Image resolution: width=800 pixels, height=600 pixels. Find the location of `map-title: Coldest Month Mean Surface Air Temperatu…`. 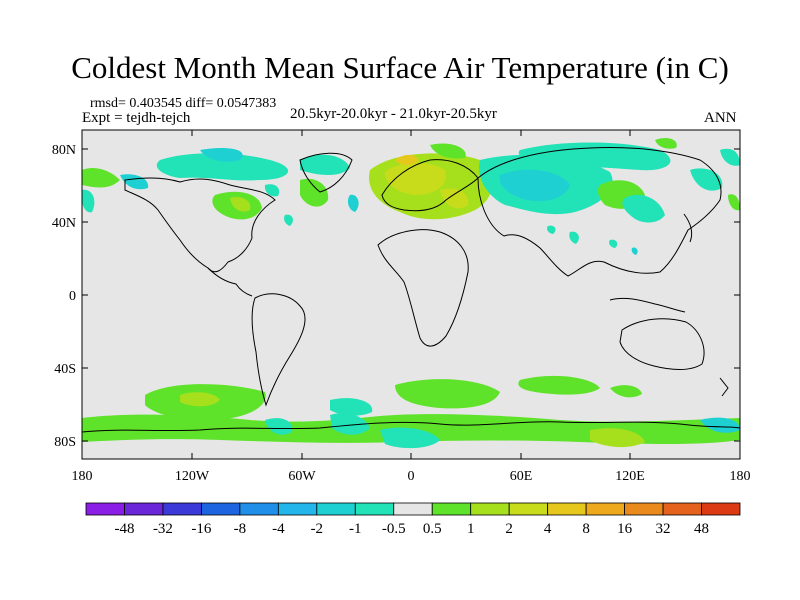

map-title: Coldest Month Mean Surface Air Temperatu… is located at coordinates (400, 67).